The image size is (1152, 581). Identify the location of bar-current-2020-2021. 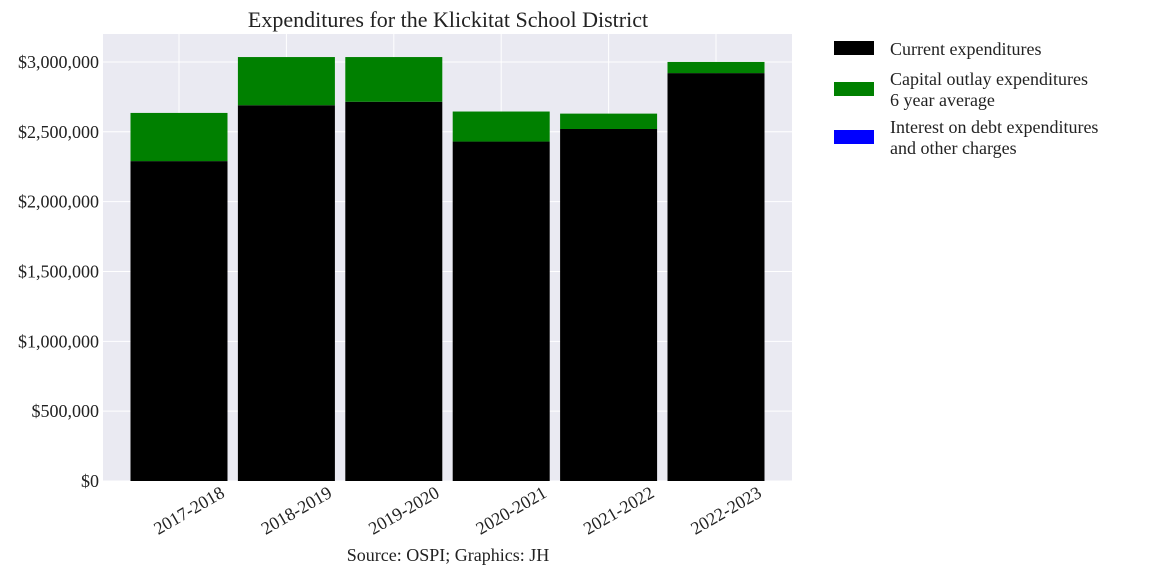
(501, 311).